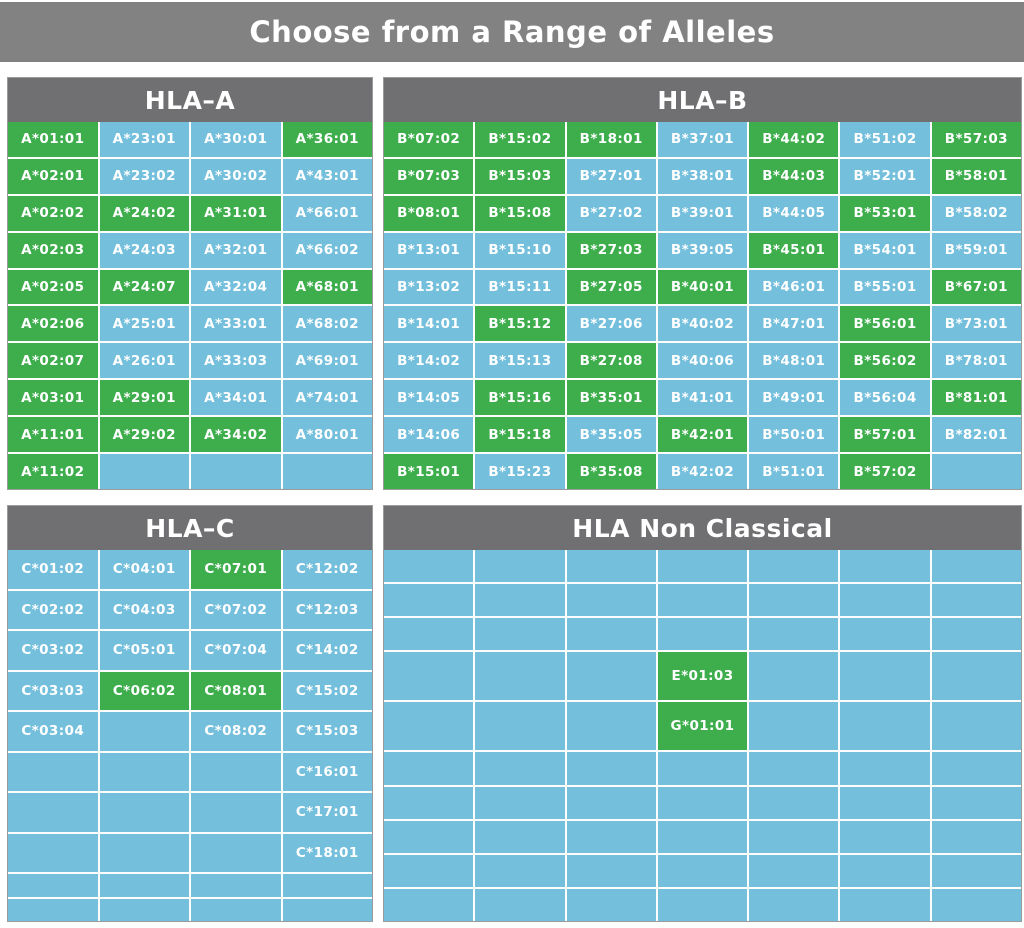  I want to click on allele-cell-B*27:06: B*27:06, so click(611, 324).